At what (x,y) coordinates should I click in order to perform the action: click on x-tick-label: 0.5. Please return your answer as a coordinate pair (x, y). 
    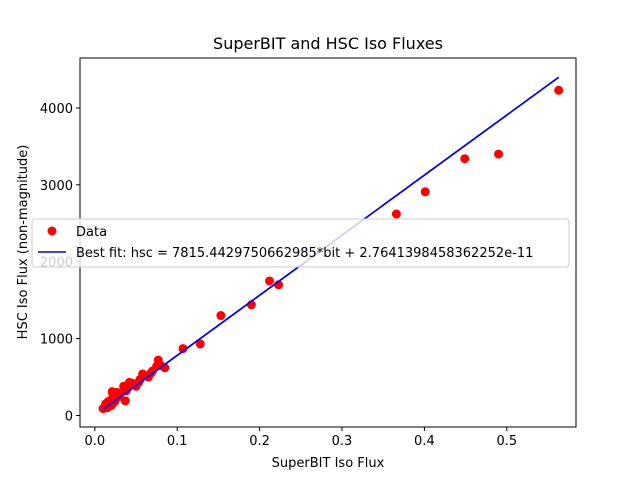
    Looking at the image, I should click on (506, 441).